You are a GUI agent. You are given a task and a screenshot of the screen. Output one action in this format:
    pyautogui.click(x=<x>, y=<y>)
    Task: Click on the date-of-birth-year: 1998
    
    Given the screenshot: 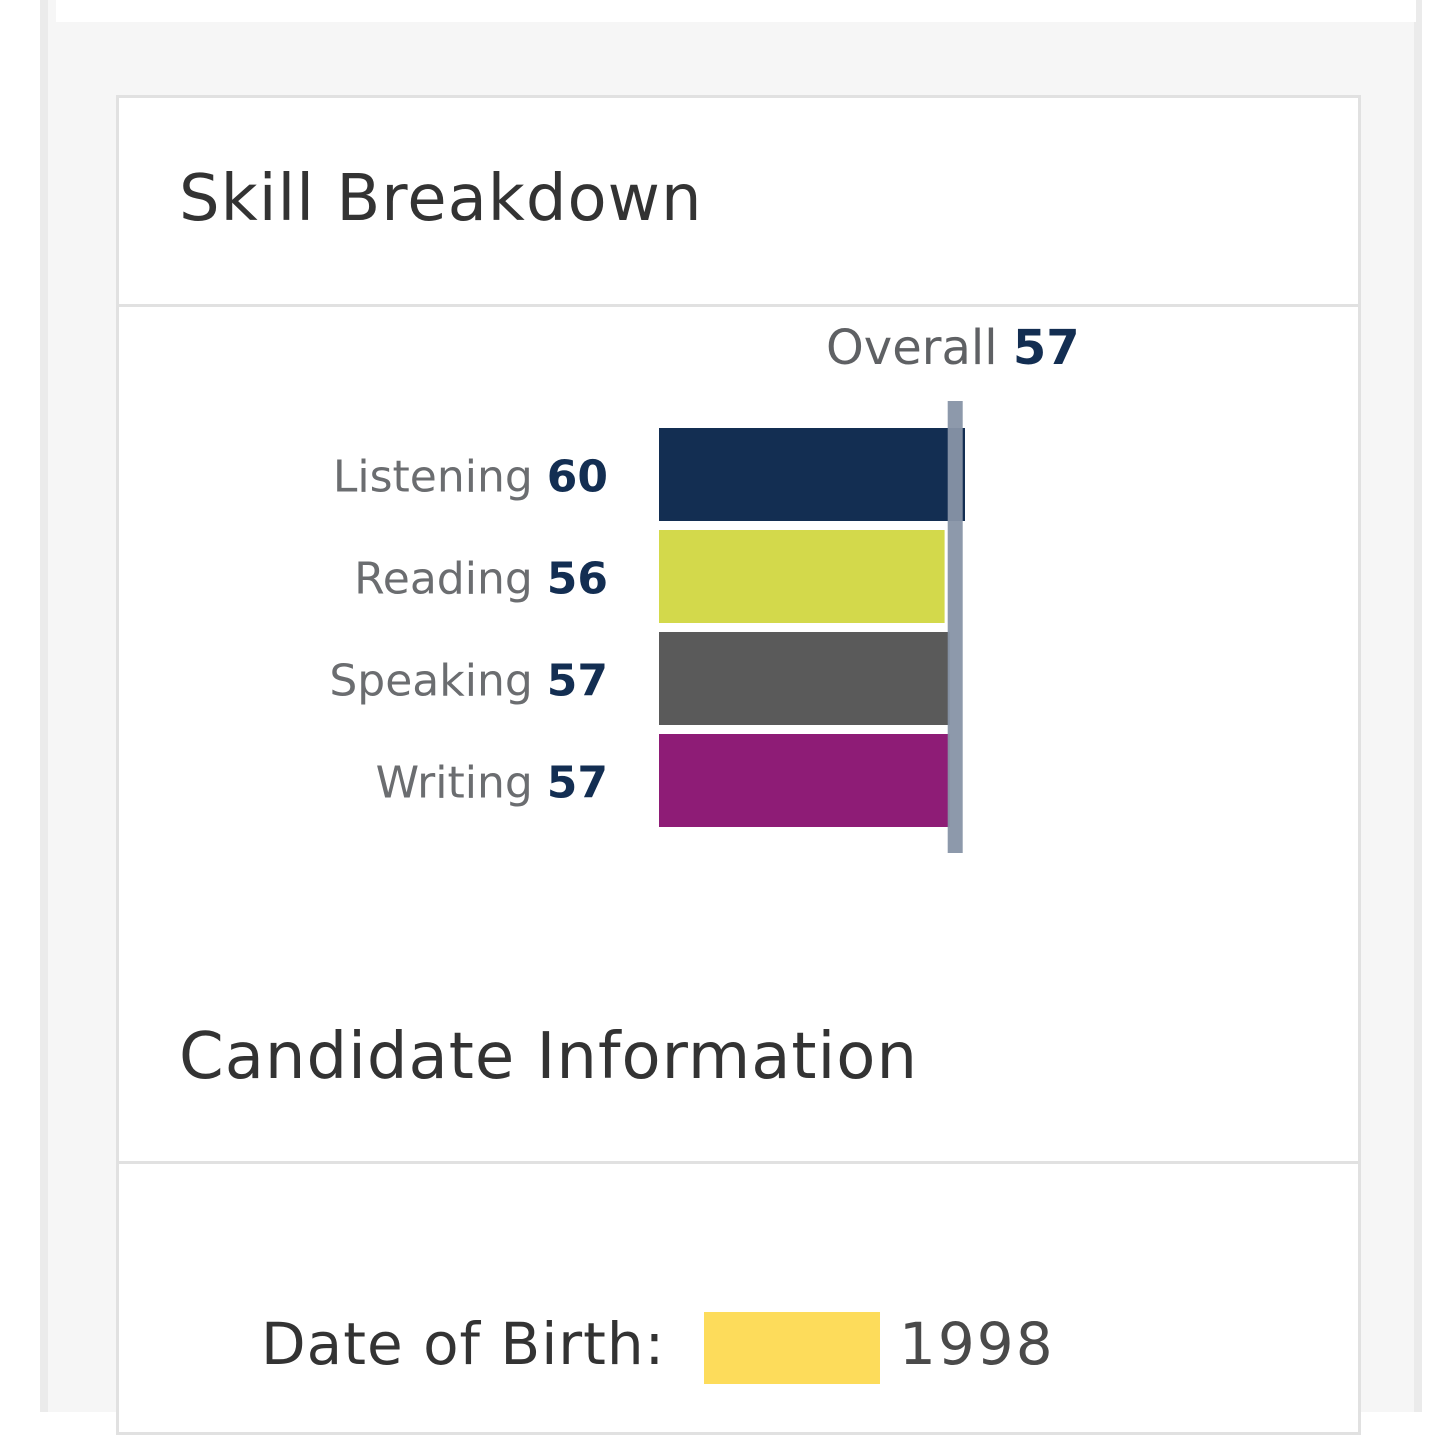 What is the action you would take?
    pyautogui.click(x=977, y=1344)
    